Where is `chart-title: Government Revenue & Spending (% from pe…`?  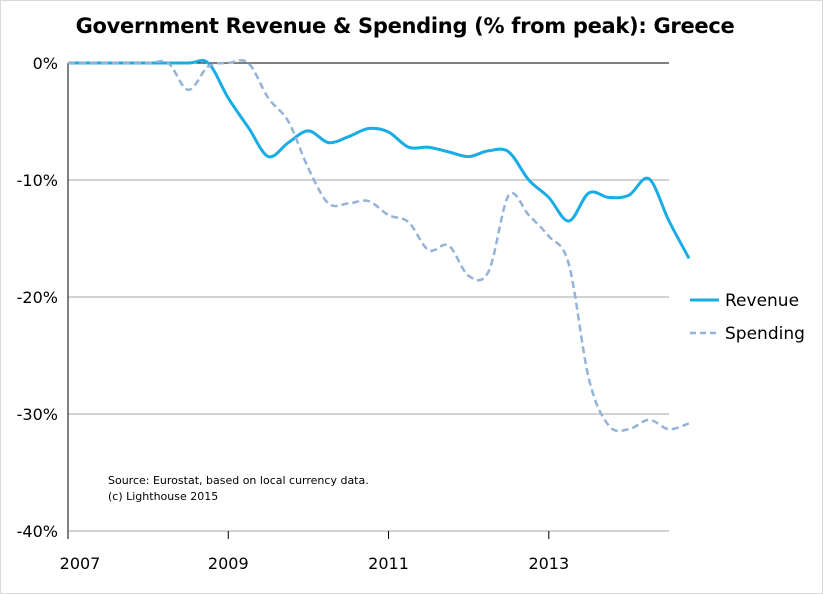
chart-title: Government Revenue & Spending (% from pe… is located at coordinates (405, 26).